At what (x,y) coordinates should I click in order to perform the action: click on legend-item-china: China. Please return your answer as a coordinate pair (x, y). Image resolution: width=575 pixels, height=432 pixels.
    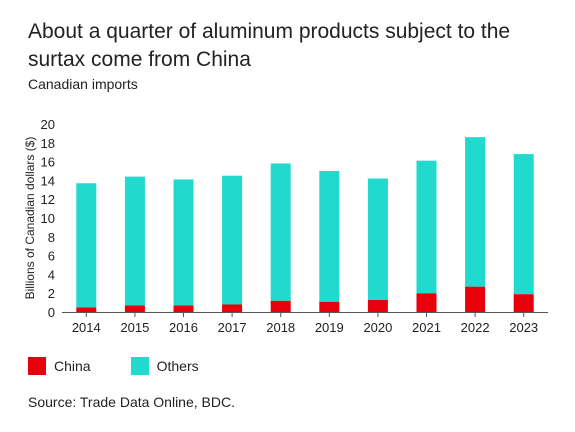
    Looking at the image, I should click on (59, 366).